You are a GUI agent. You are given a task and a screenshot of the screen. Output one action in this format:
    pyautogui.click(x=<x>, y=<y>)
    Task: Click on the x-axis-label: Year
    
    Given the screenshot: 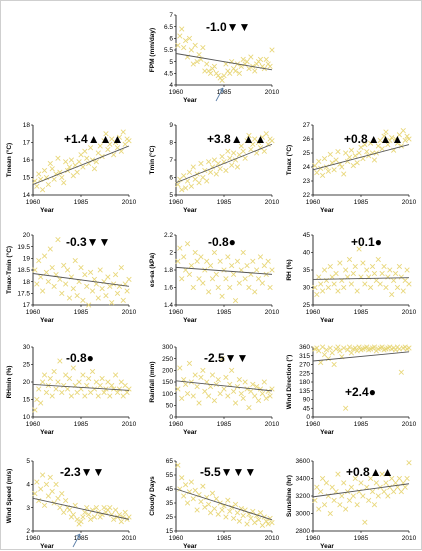 What is the action you would take?
    pyautogui.click(x=190, y=210)
    